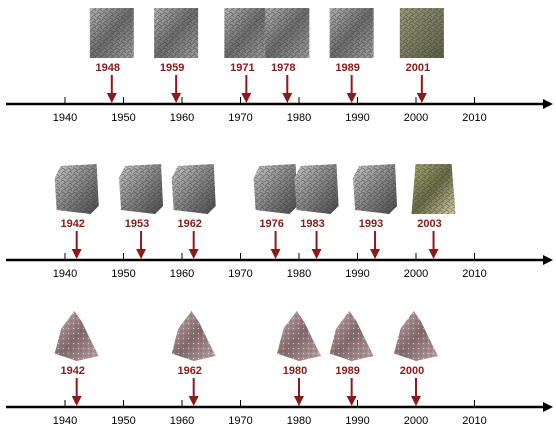 Image resolution: width=556 pixels, height=430 pixels. I want to click on event-1971: 1971, so click(246, 55).